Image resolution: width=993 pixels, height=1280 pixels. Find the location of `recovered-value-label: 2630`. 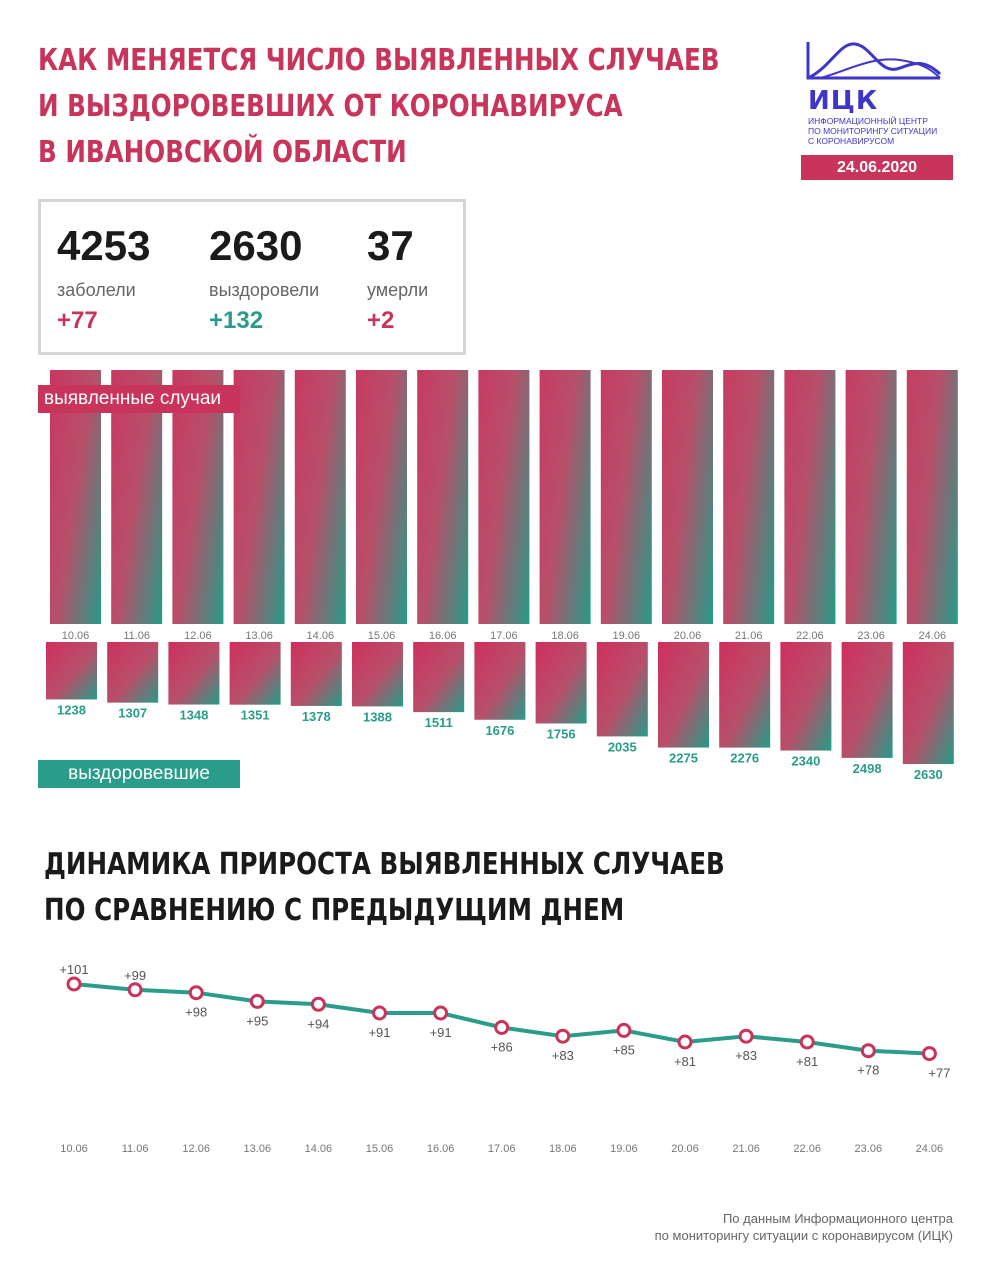

recovered-value-label: 2630 is located at coordinates (928, 774).